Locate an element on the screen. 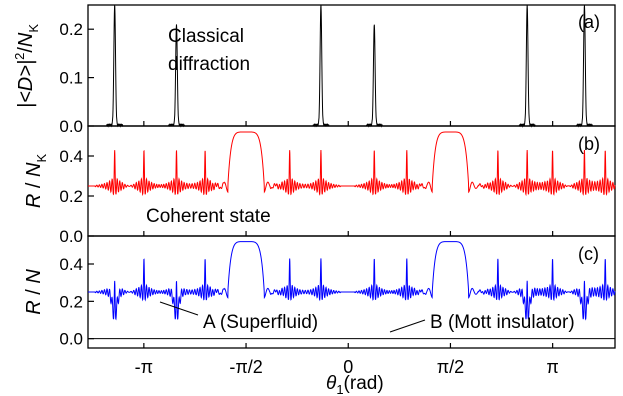  panel-b-series-line is located at coordinates (352, 164).